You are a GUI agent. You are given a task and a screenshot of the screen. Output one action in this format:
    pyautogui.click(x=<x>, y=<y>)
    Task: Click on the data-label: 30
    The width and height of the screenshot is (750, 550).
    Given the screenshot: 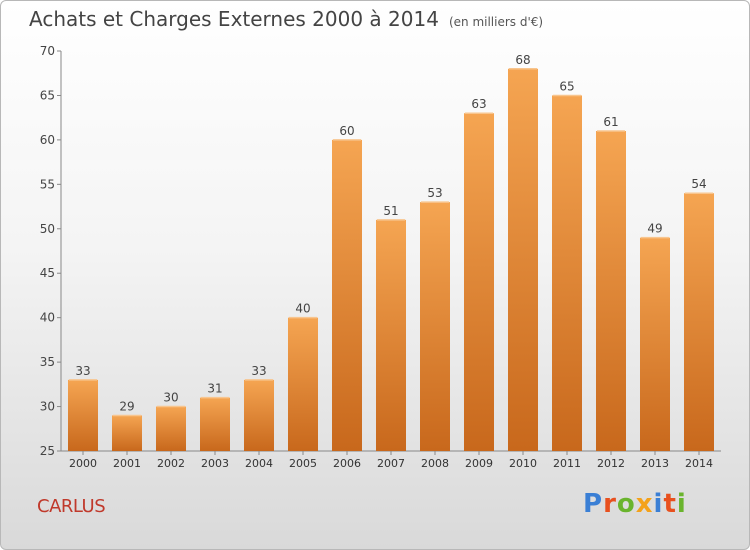 What is the action you would take?
    pyautogui.click(x=170, y=398)
    